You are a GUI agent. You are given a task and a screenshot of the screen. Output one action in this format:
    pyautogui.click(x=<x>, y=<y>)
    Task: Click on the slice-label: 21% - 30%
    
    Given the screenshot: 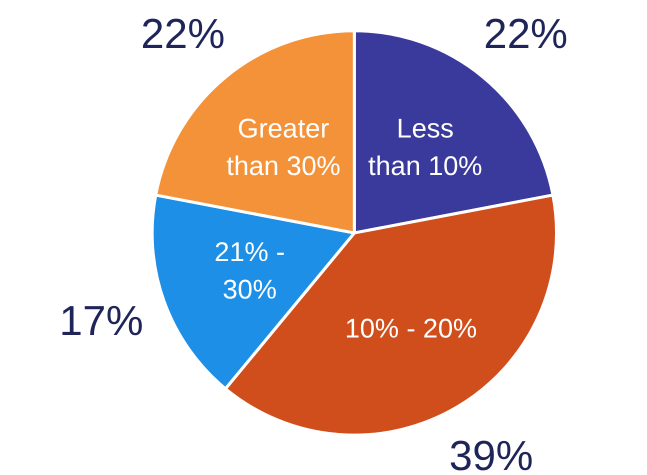 What is the action you would take?
    pyautogui.click(x=249, y=270)
    